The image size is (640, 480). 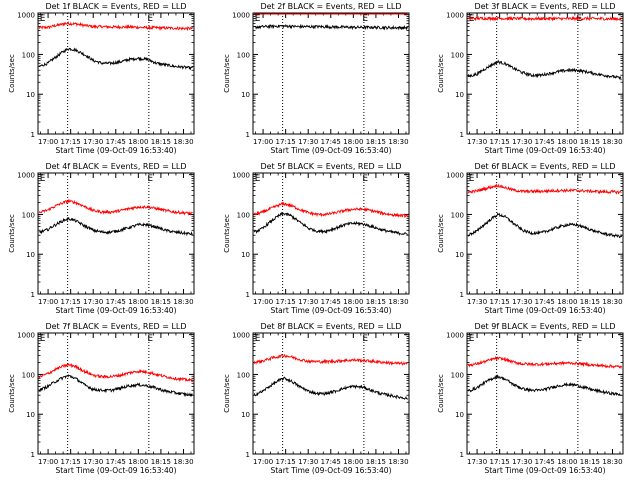 What do you see at coordinates (544, 166) in the screenshot?
I see `panel-title: Det 6f BLACK = Events, RED = LLD` at bounding box center [544, 166].